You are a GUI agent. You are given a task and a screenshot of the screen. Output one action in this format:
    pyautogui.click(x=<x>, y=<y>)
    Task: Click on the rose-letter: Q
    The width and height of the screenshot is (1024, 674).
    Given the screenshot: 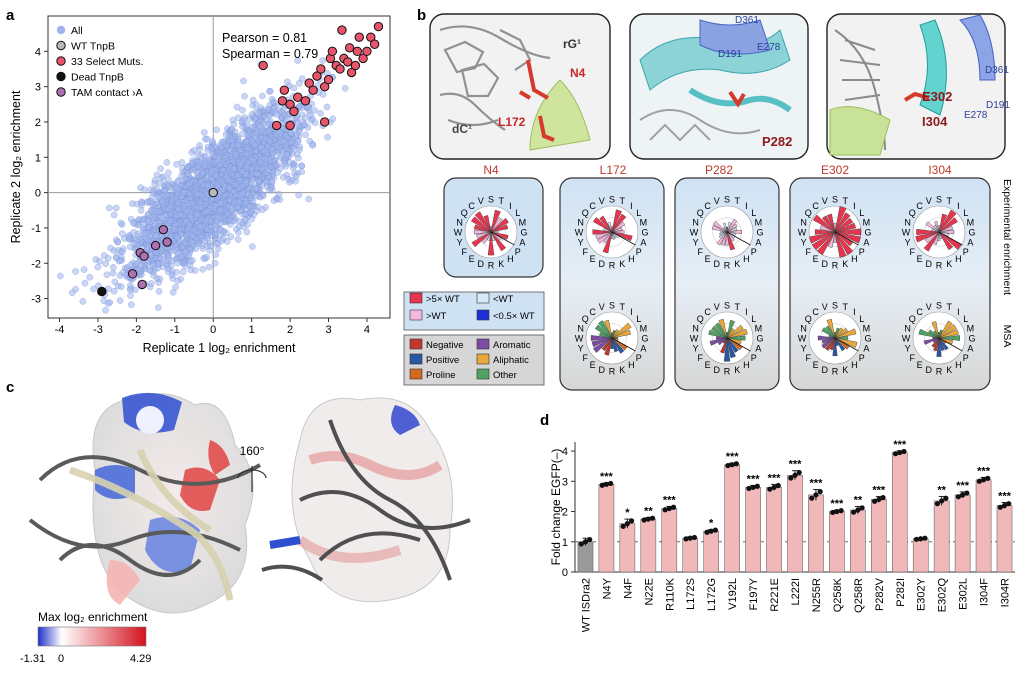 What is the action you would take?
    pyautogui.click(x=700, y=213)
    